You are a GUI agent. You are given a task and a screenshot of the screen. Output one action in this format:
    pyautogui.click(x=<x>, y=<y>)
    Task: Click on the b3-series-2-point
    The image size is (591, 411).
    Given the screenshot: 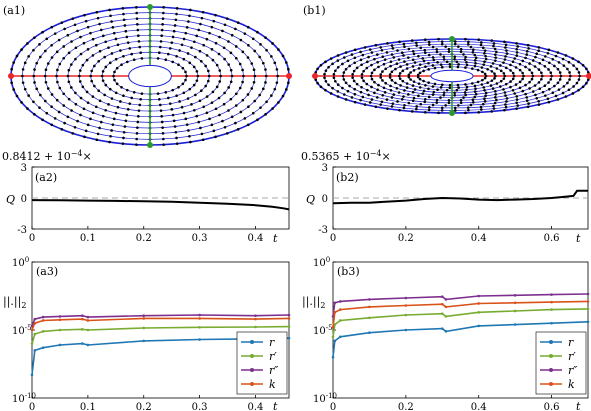 What is the action you would take?
    pyautogui.click(x=442, y=296)
    